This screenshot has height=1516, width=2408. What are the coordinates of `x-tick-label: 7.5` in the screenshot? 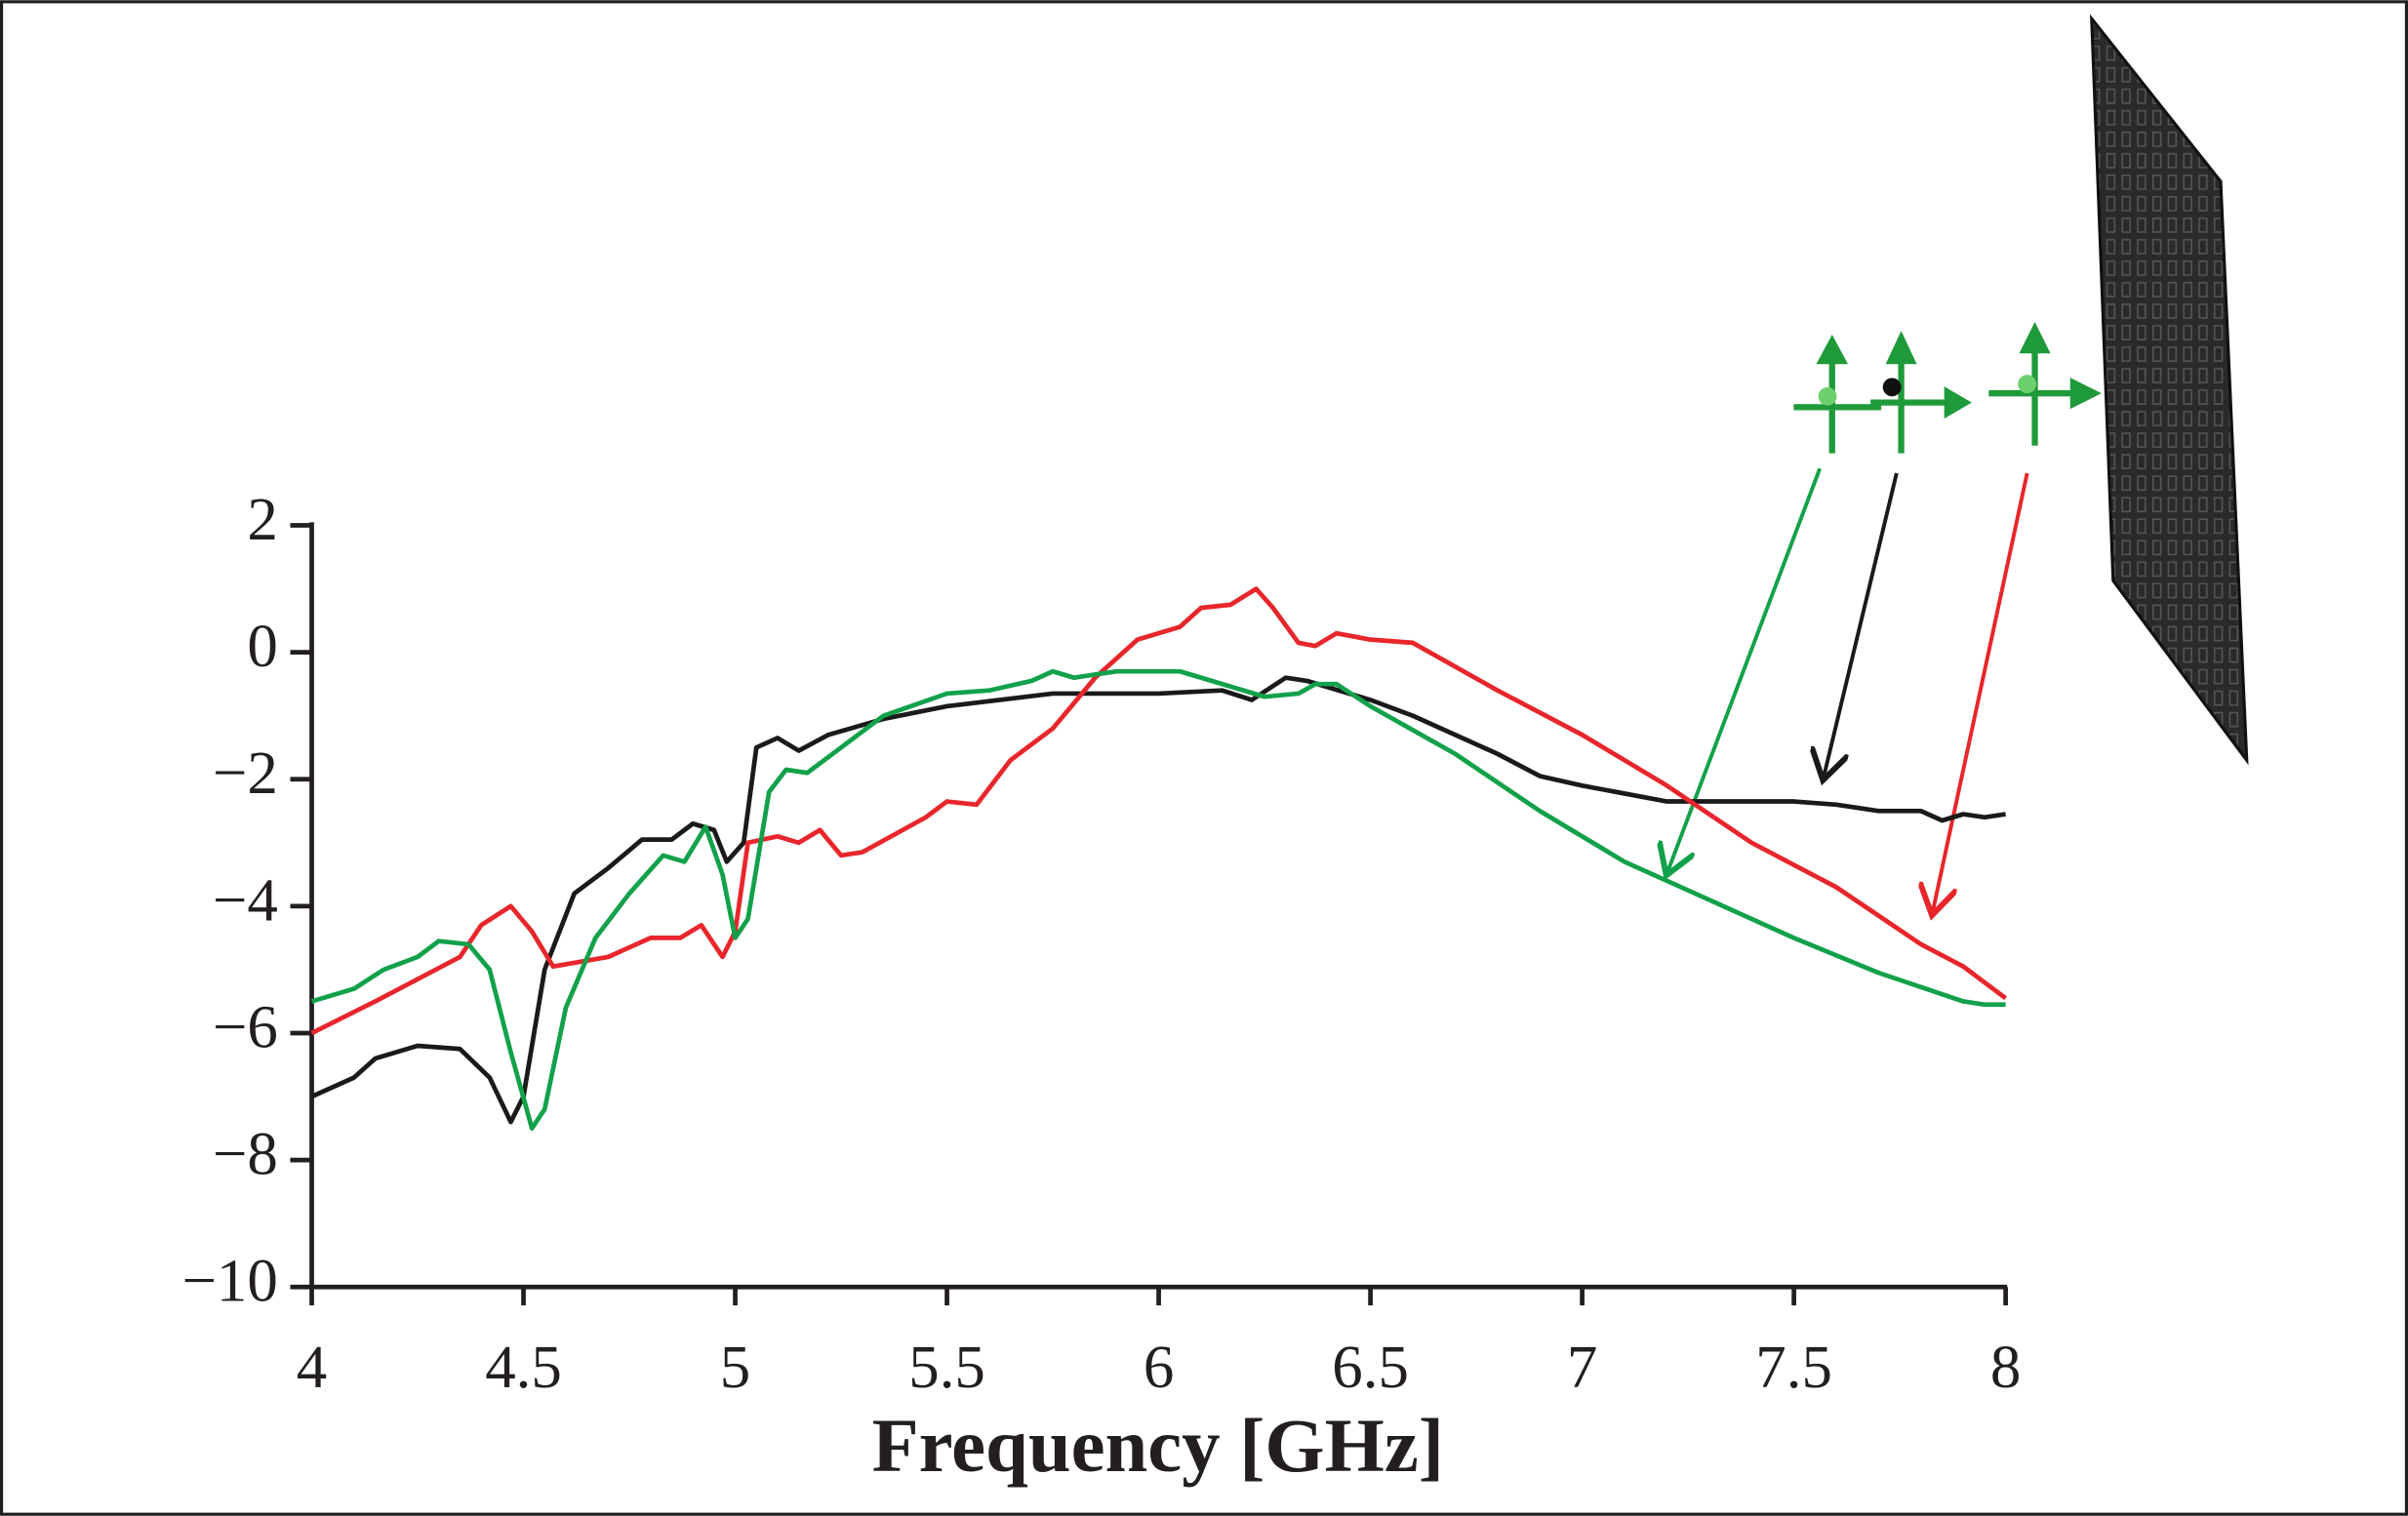 It's located at (1793, 1367).